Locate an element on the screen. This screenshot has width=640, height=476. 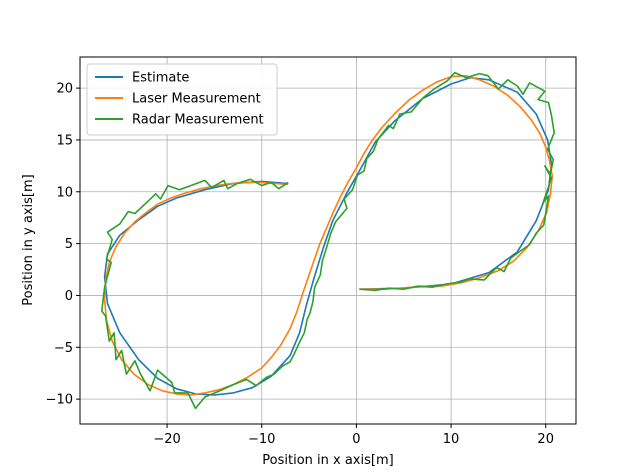
y-tick-label: 20 is located at coordinates (64, 89).